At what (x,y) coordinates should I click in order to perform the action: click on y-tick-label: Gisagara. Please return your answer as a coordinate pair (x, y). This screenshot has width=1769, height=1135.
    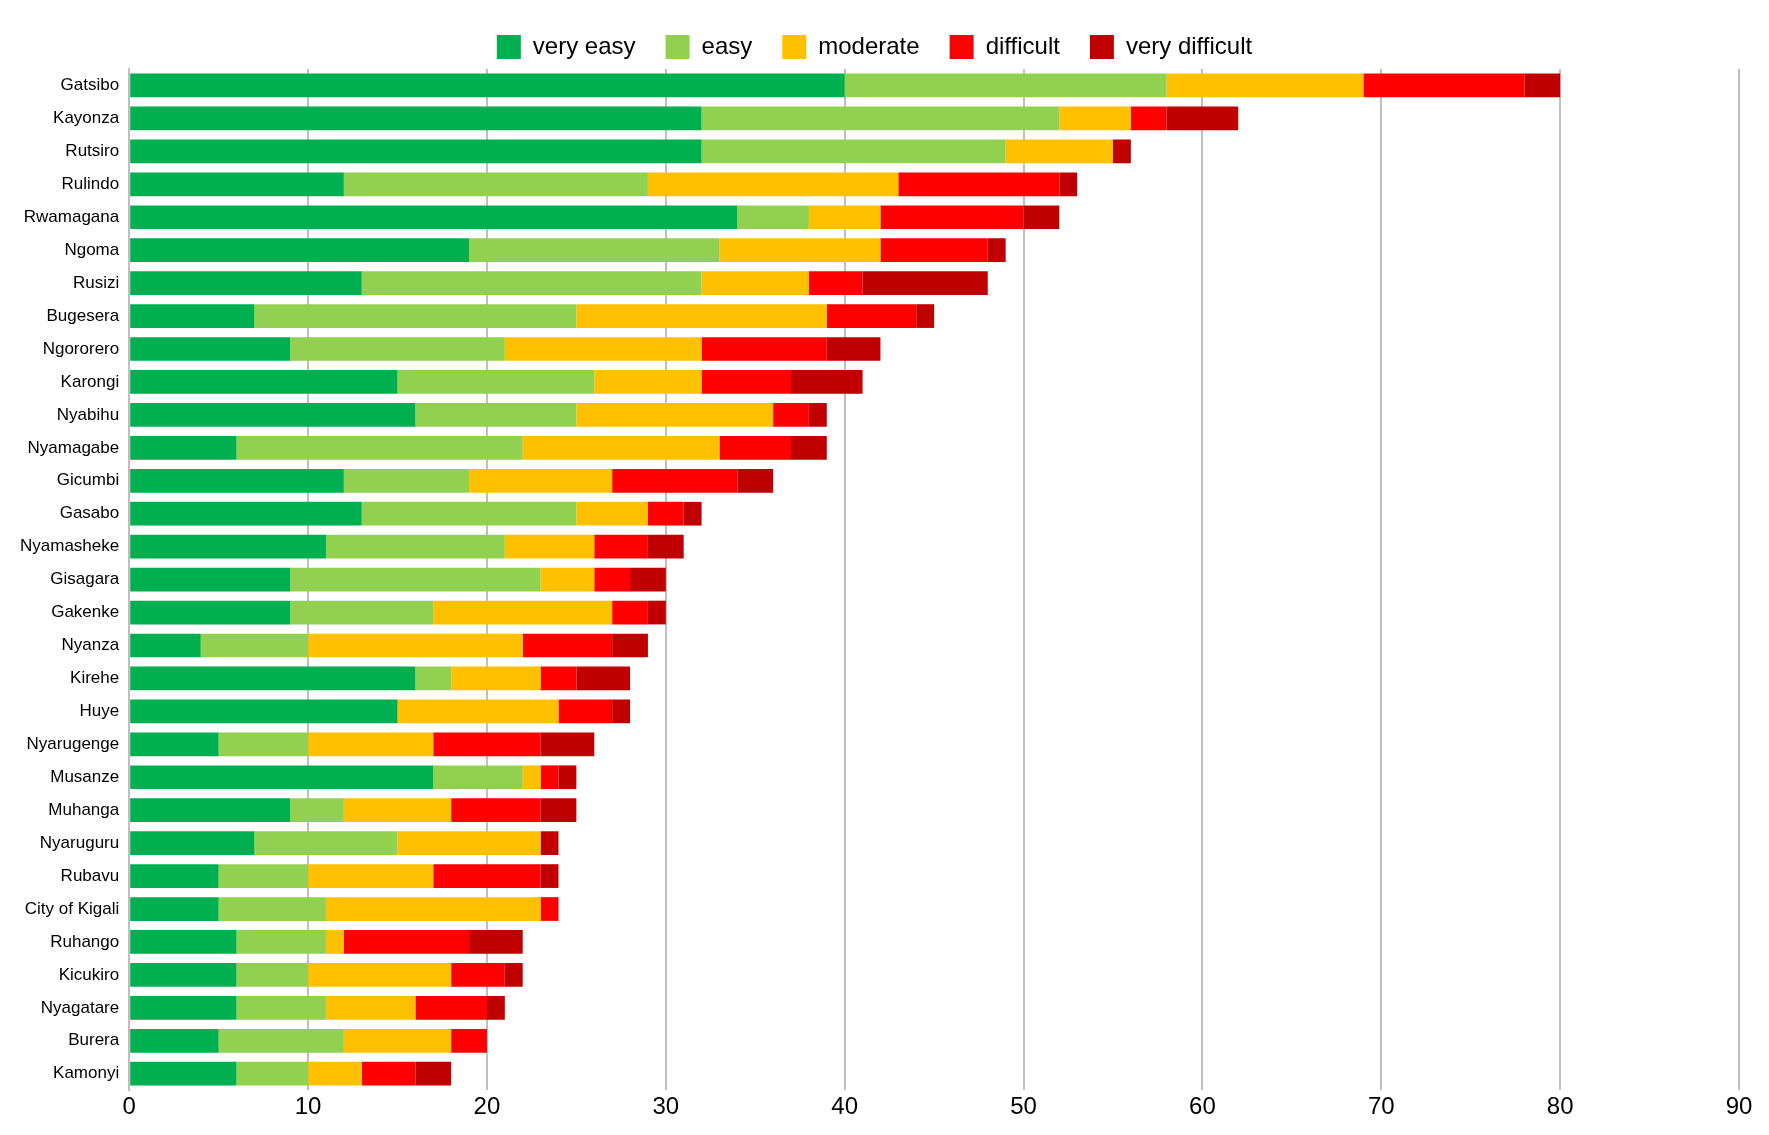
    Looking at the image, I should click on (85, 579).